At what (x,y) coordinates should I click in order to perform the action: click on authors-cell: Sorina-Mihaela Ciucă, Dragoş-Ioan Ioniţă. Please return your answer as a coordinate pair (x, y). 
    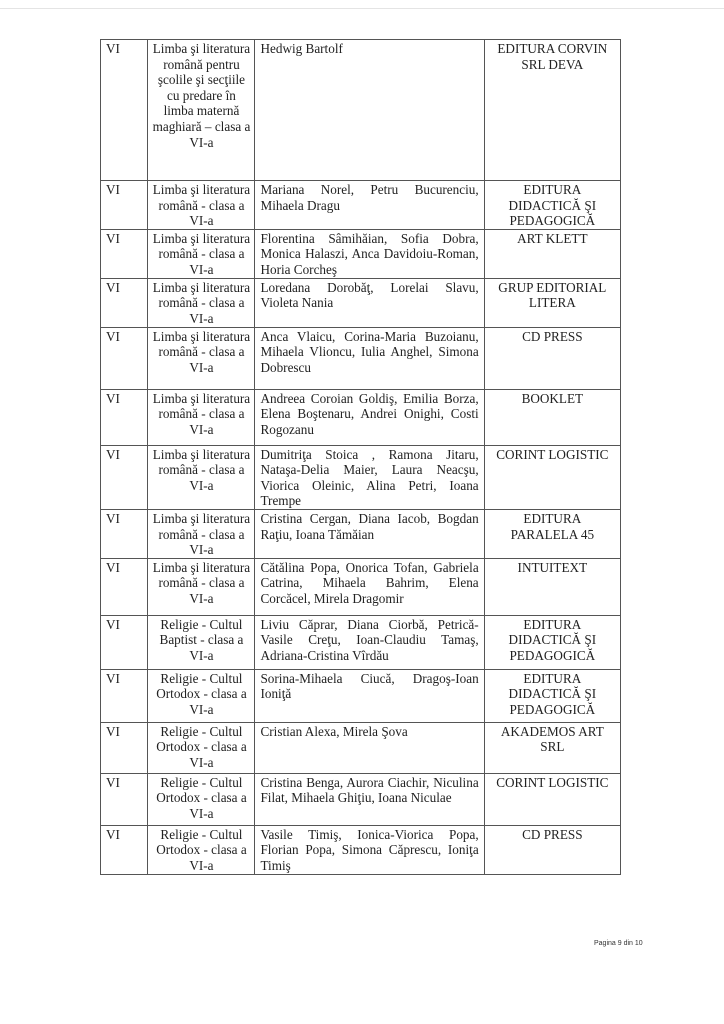
    Looking at the image, I should click on (369, 695).